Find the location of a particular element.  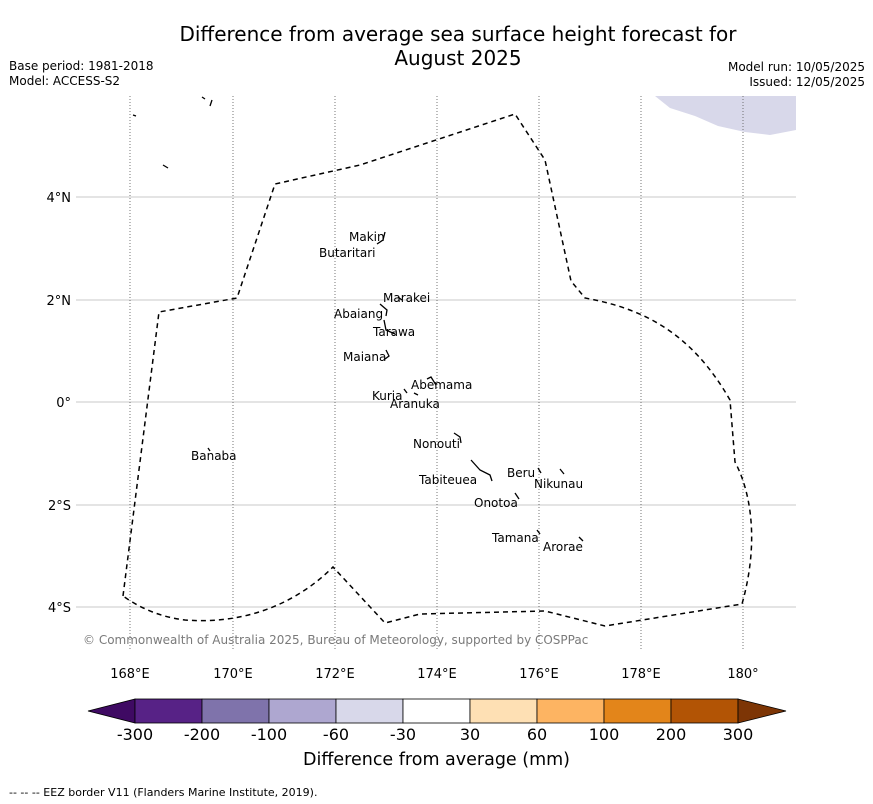

x-tick-178: 178°E is located at coordinates (641, 674).